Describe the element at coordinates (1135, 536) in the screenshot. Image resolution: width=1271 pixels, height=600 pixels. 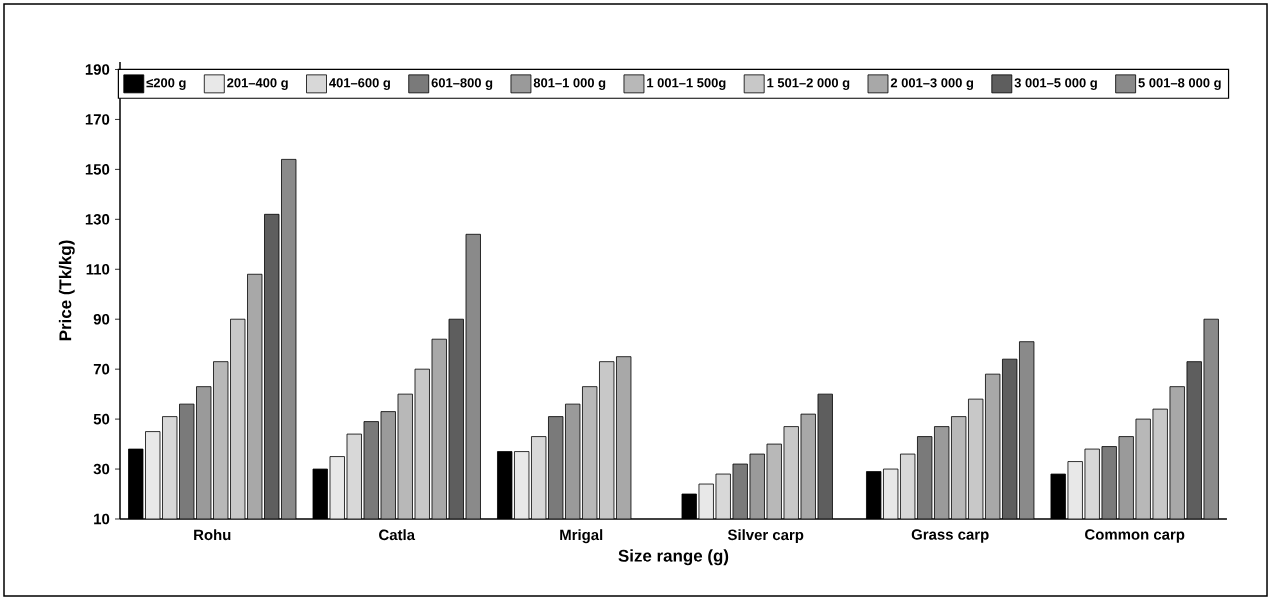
I see `x-tick-label: Common carp` at that location.